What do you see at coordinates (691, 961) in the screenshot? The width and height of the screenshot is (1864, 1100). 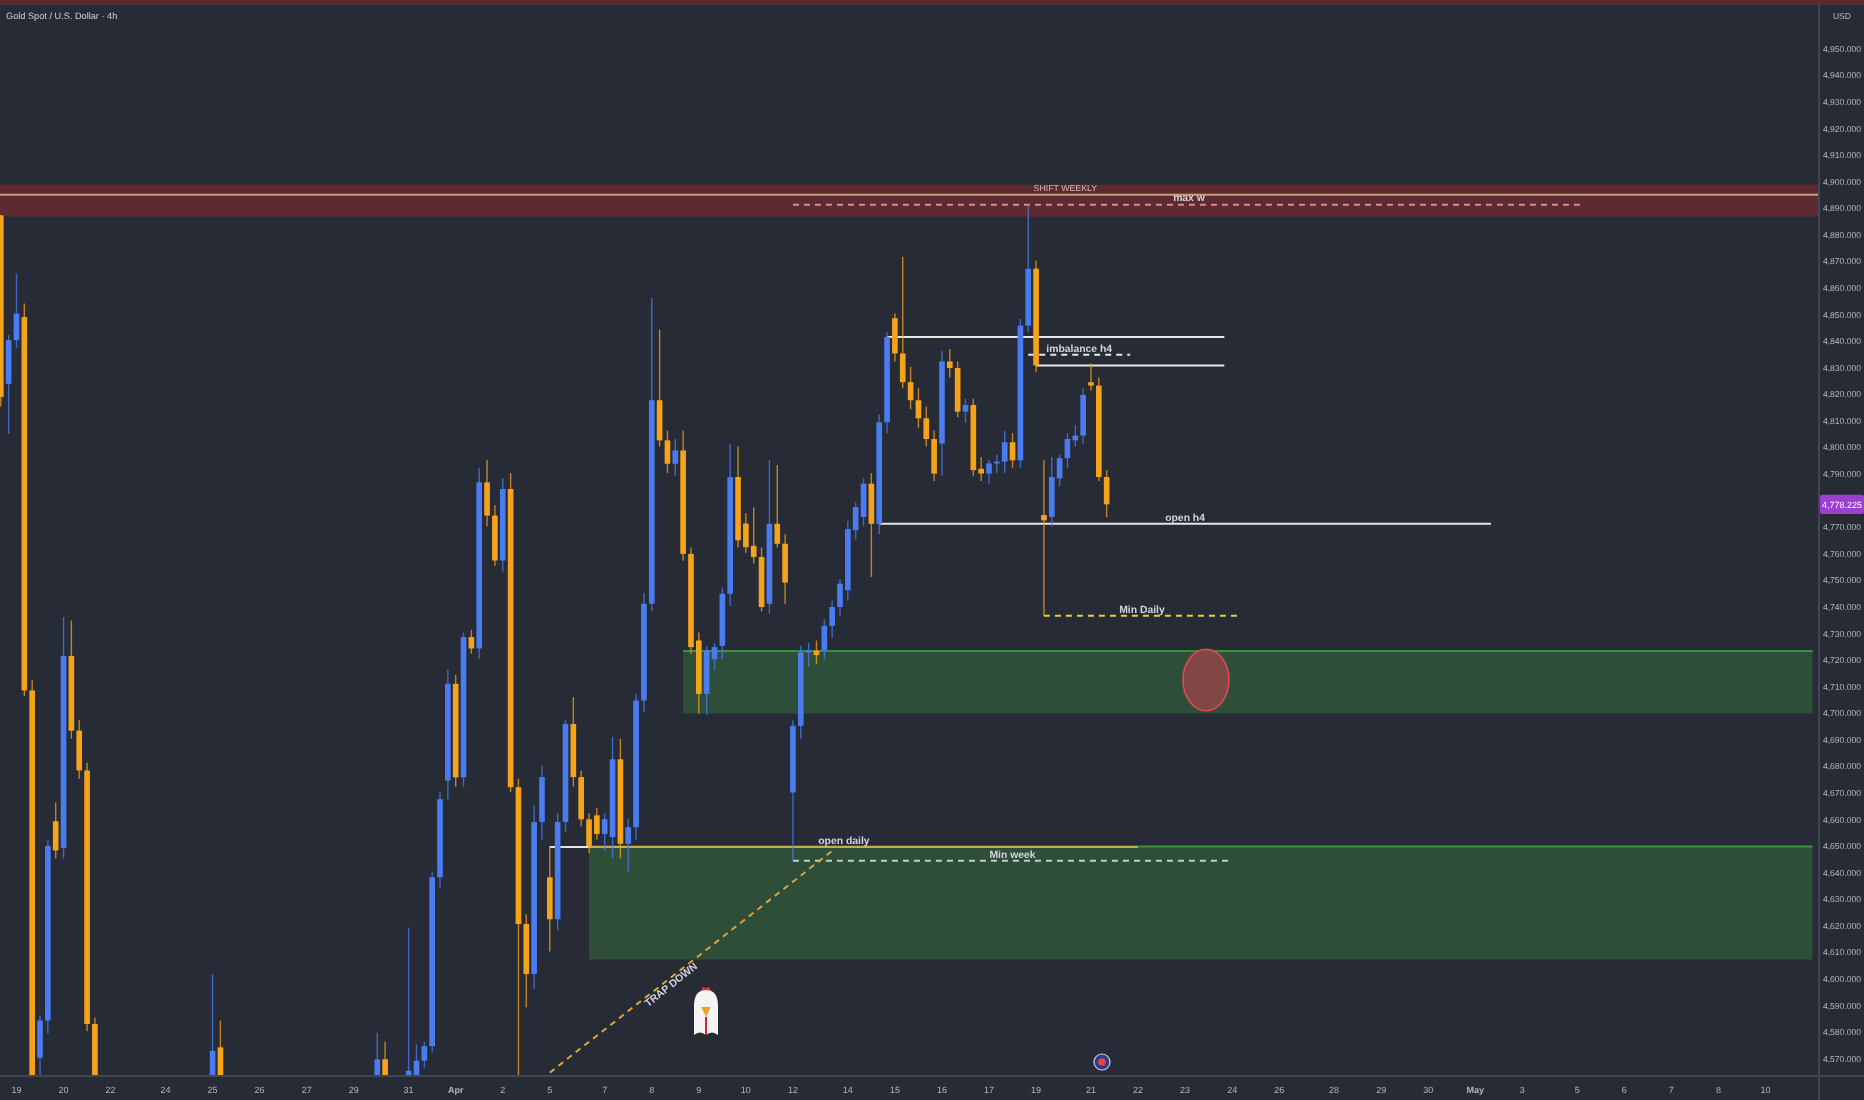 I see `line-series` at bounding box center [691, 961].